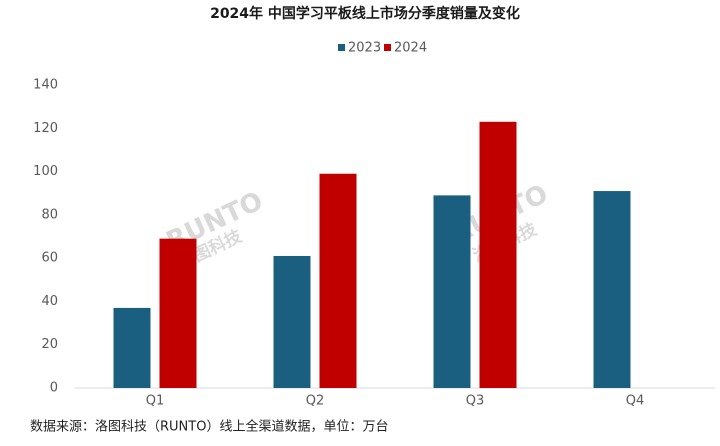 This screenshot has height=446, width=720. I want to click on y-tick-label: 100, so click(45, 171).